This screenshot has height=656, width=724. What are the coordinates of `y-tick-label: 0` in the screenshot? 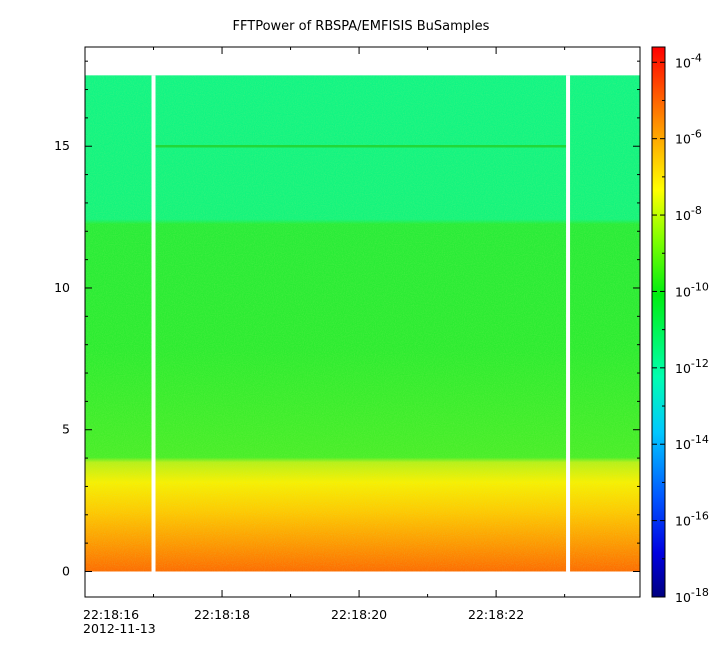 It's located at (66, 570).